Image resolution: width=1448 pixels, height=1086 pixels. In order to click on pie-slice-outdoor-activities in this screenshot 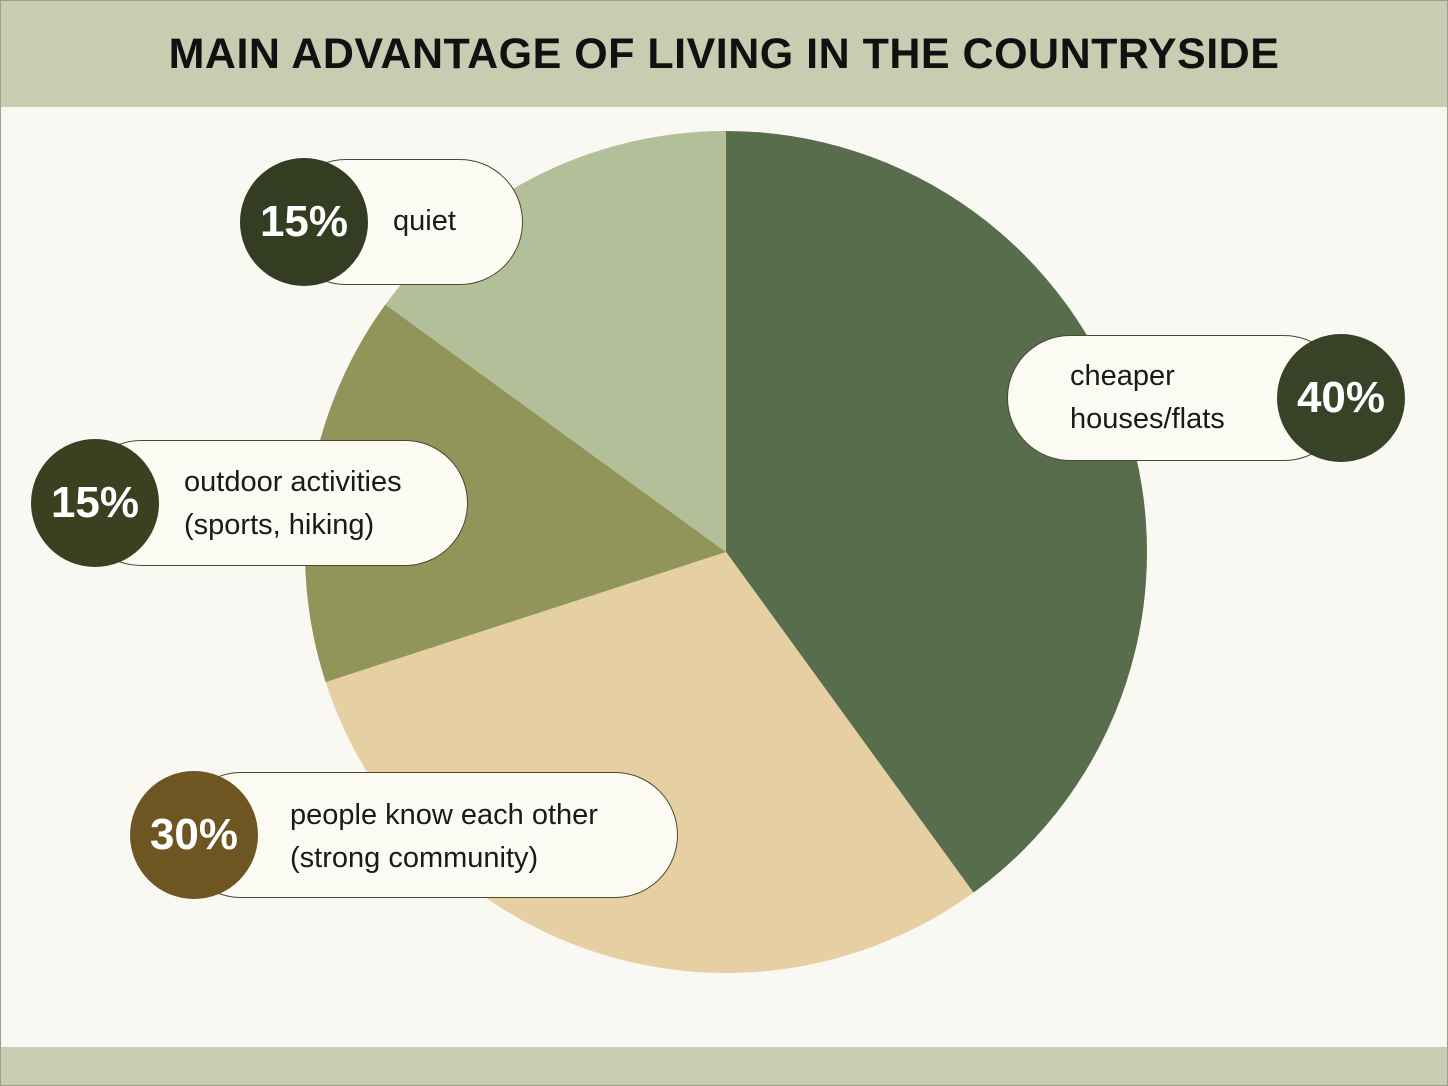, I will do `click(515, 493)`.